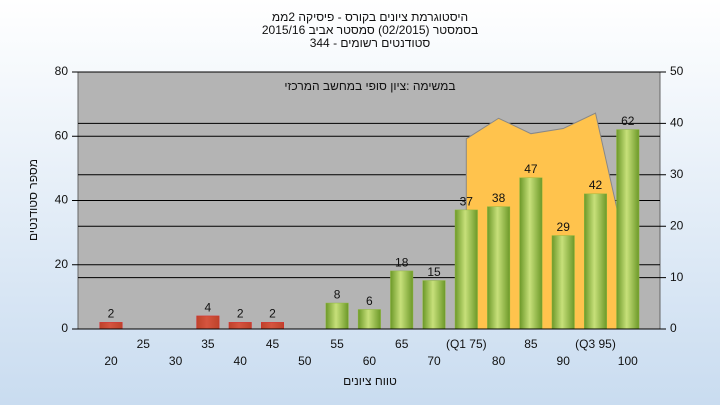  I want to click on x-tick-label: 20, so click(111, 361).